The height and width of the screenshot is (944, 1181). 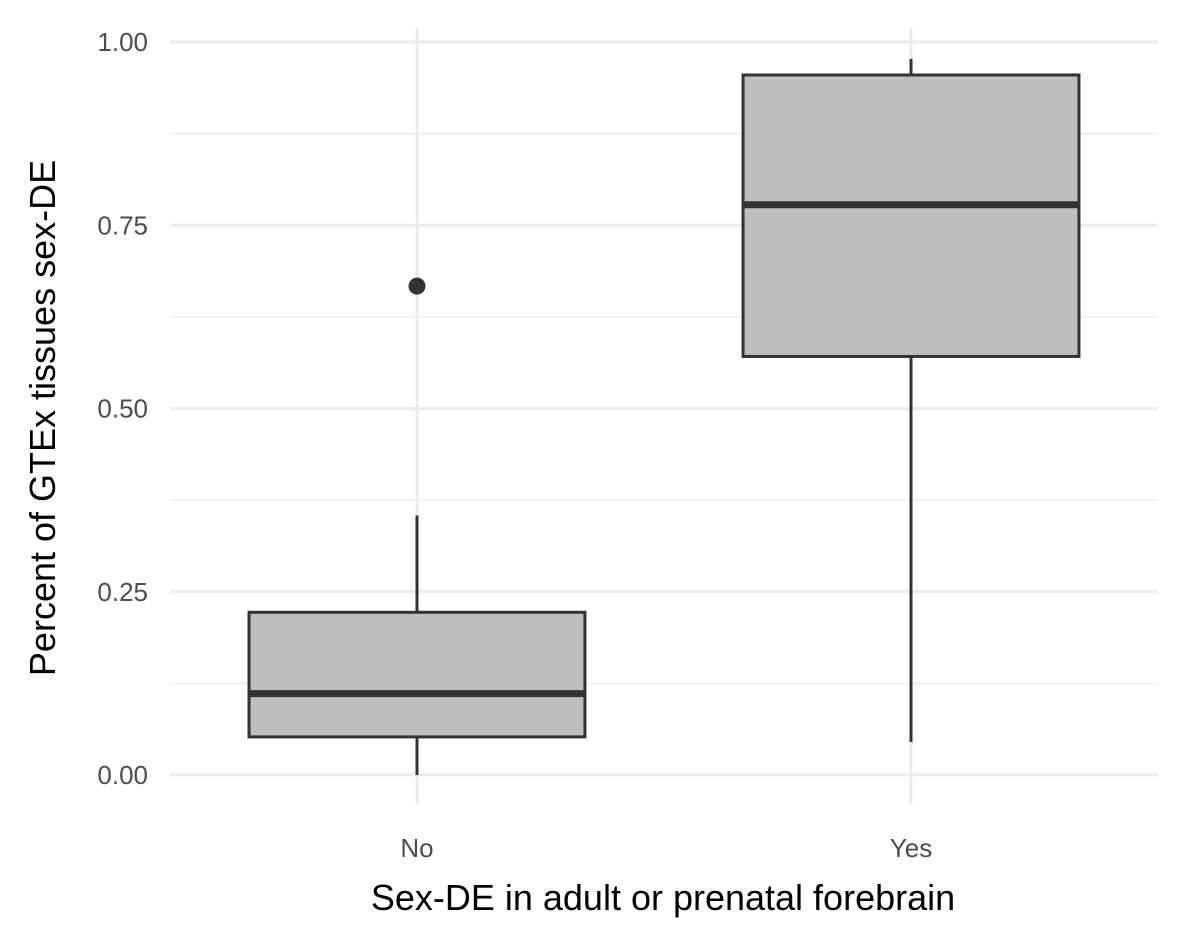 I want to click on y-tick-label: 0.75, so click(x=122, y=225).